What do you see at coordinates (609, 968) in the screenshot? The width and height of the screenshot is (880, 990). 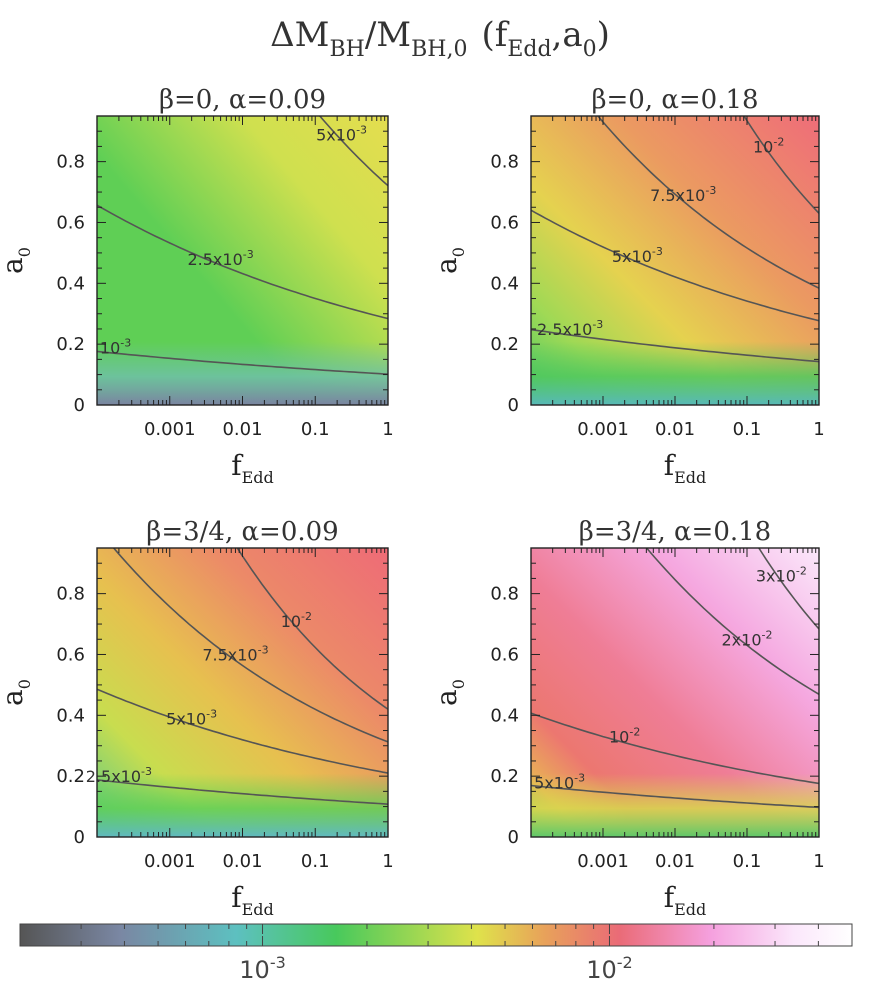 I see `colorbar-tick-label: 10⁻²` at bounding box center [609, 968].